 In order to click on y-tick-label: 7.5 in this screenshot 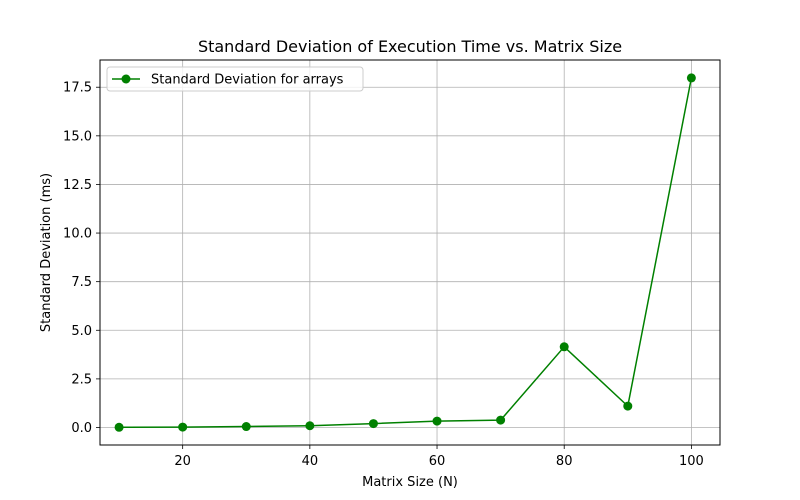, I will do `click(81, 282)`.